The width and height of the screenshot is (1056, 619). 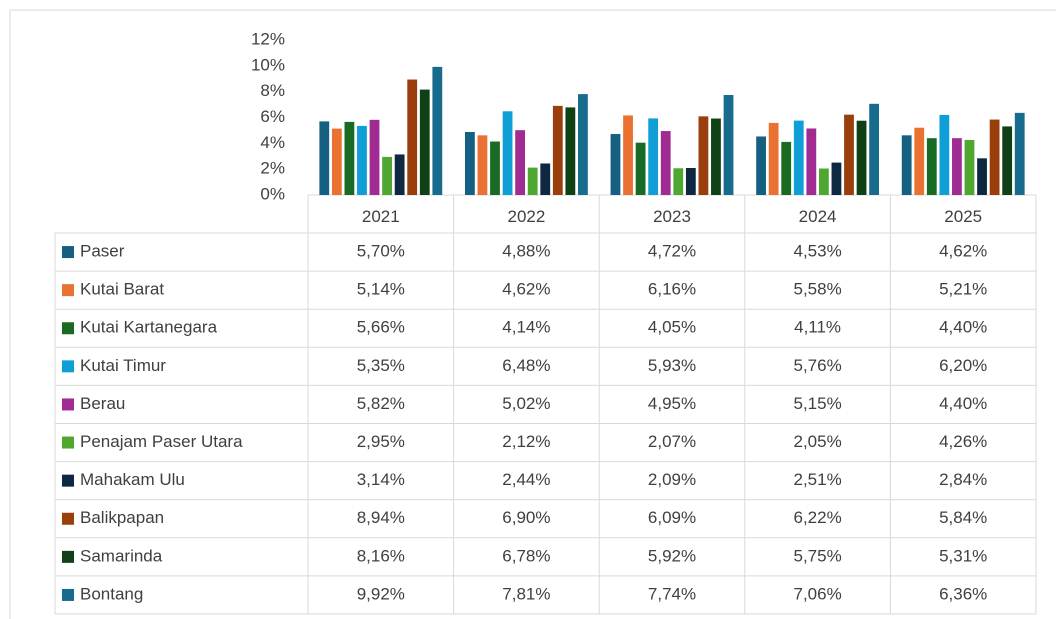 I want to click on legend-label: Paser, so click(x=102, y=251).